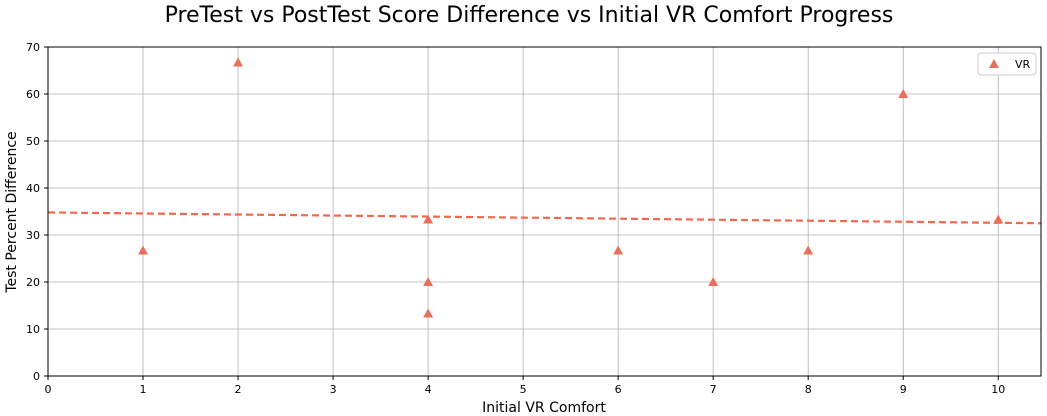 The height and width of the screenshot is (416, 1047). What do you see at coordinates (33, 94) in the screenshot?
I see `y-tick-label: 60` at bounding box center [33, 94].